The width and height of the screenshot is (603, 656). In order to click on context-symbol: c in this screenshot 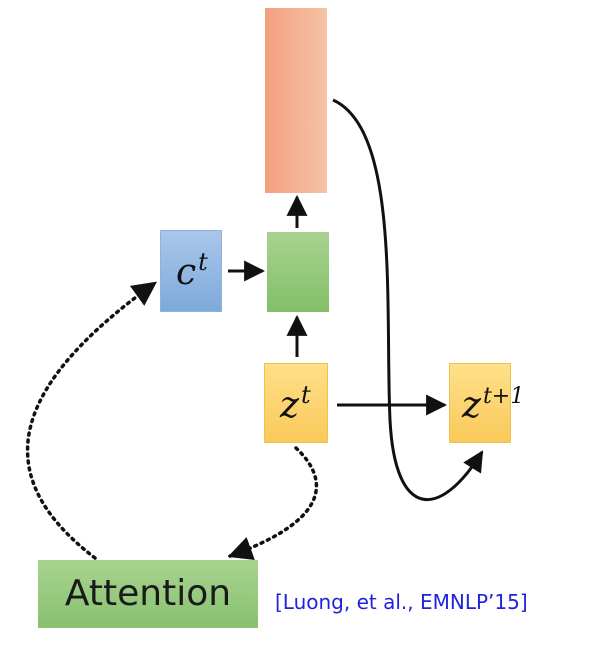, I will do `click(186, 272)`.